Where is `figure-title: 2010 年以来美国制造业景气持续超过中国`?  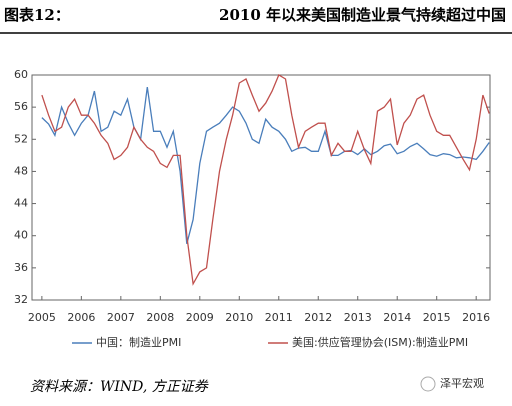
figure-title: 2010 年以来美国制造业景气持续超过中国 is located at coordinates (362, 15).